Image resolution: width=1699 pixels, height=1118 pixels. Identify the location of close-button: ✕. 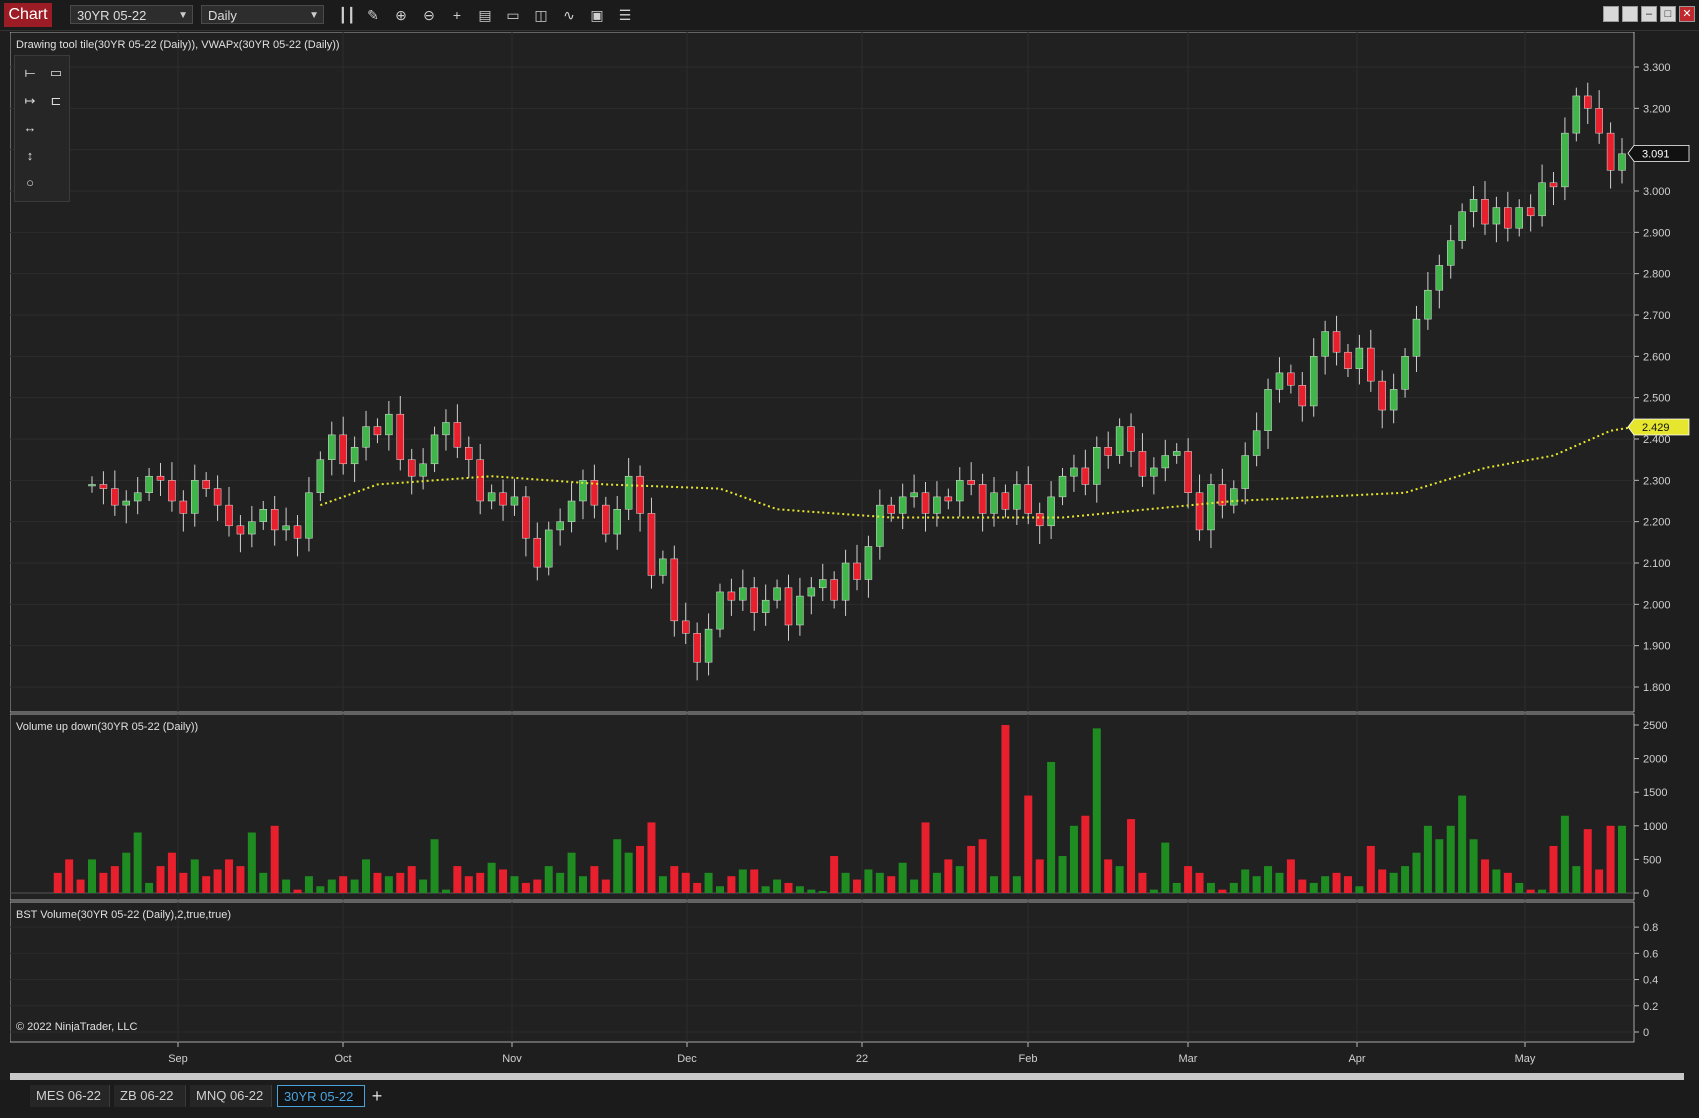
(1687, 14).